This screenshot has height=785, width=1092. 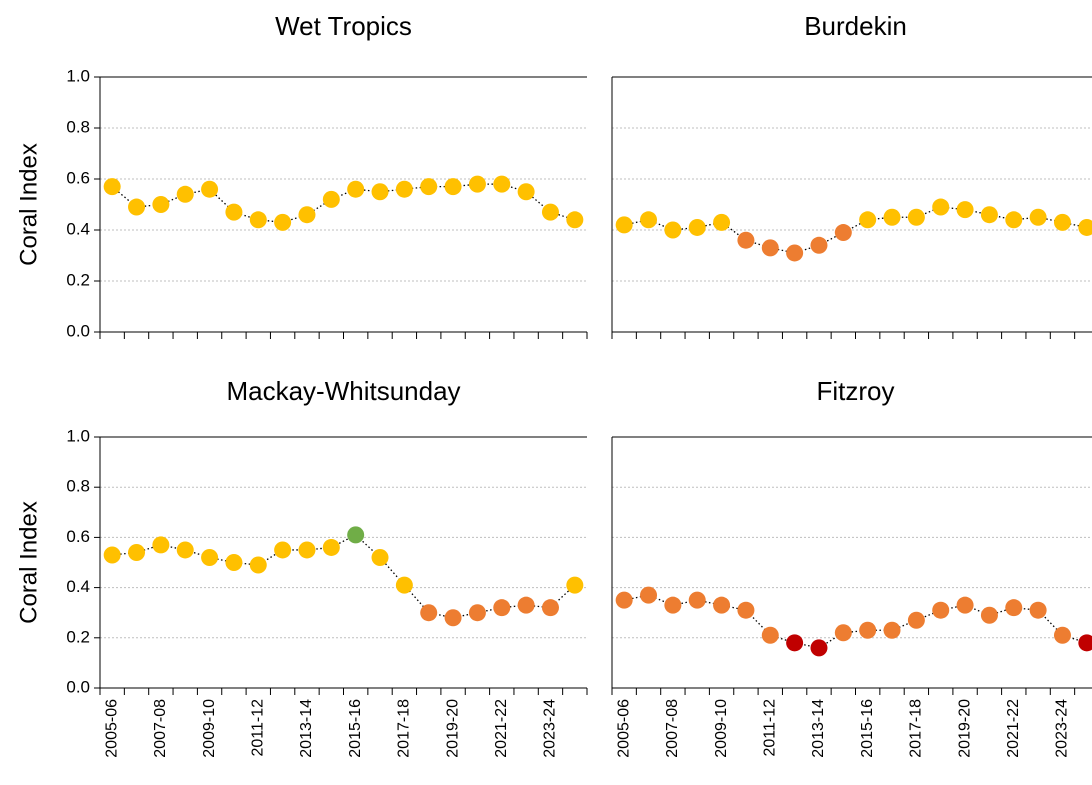 I want to click on y-tick-label: 0.6, so click(x=78, y=177).